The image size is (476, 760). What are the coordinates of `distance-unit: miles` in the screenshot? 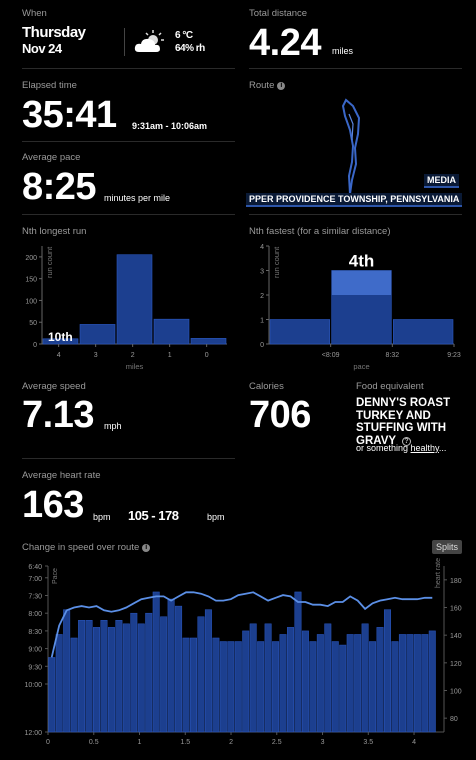 It's located at (343, 51).